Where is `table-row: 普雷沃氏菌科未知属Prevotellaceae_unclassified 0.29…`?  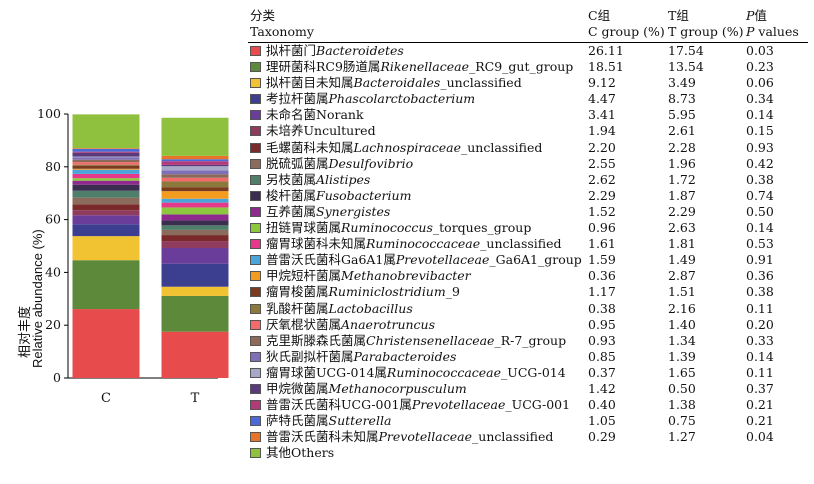 table-row: 普雷沃氏菌科未知属Prevotellaceae_unclassified 0.29… is located at coordinates (528, 437).